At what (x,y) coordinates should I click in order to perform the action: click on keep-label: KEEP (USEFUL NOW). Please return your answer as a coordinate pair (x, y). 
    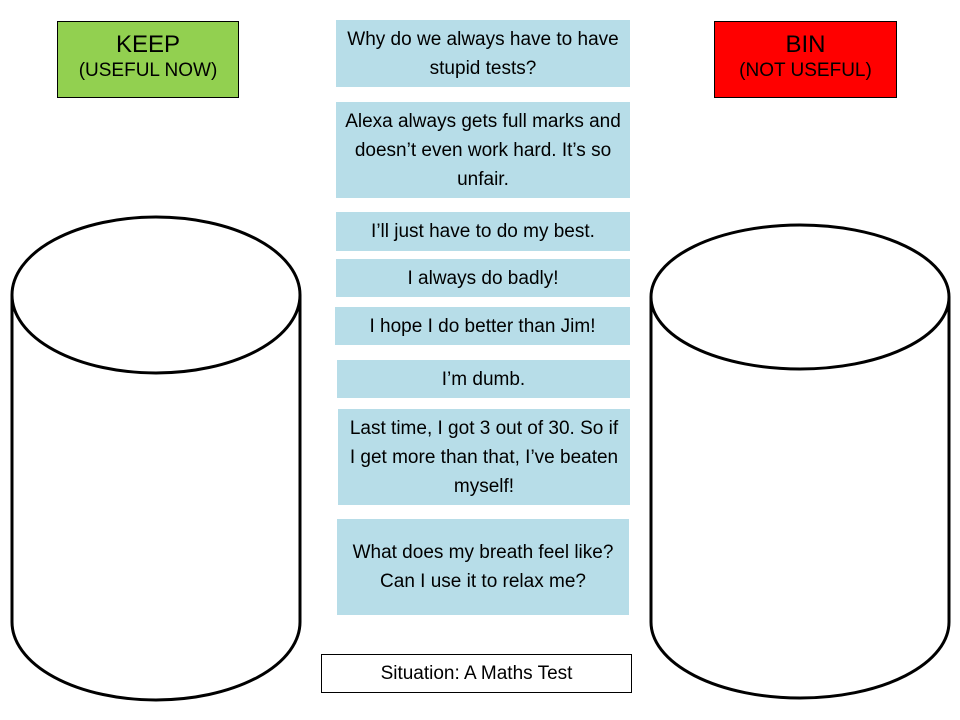
    Looking at the image, I should click on (148, 59).